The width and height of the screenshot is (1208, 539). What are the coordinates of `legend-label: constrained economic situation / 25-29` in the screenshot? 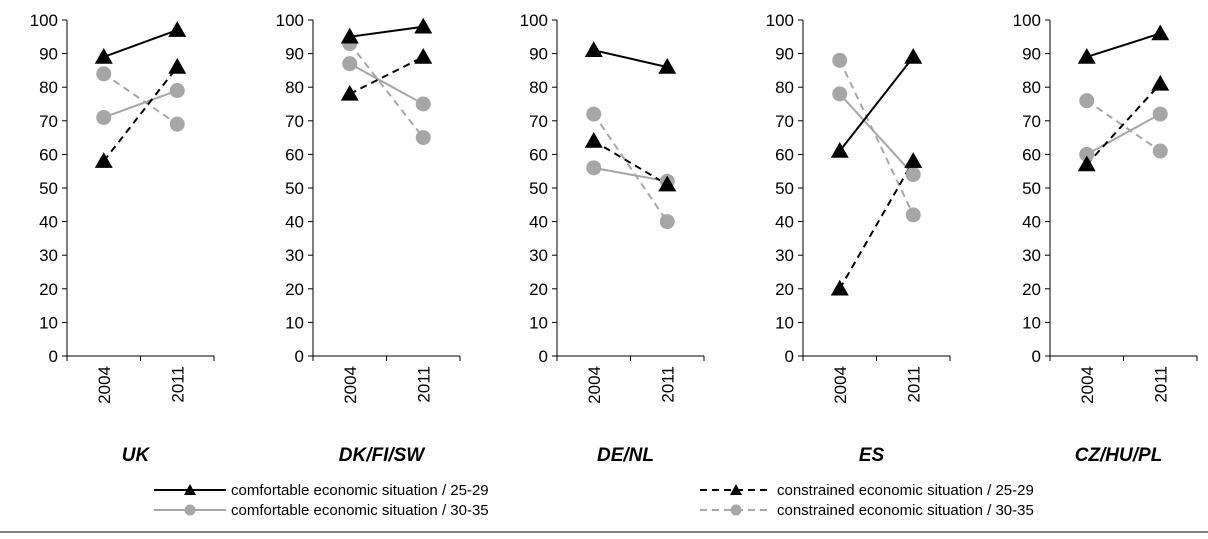 It's located at (905, 490).